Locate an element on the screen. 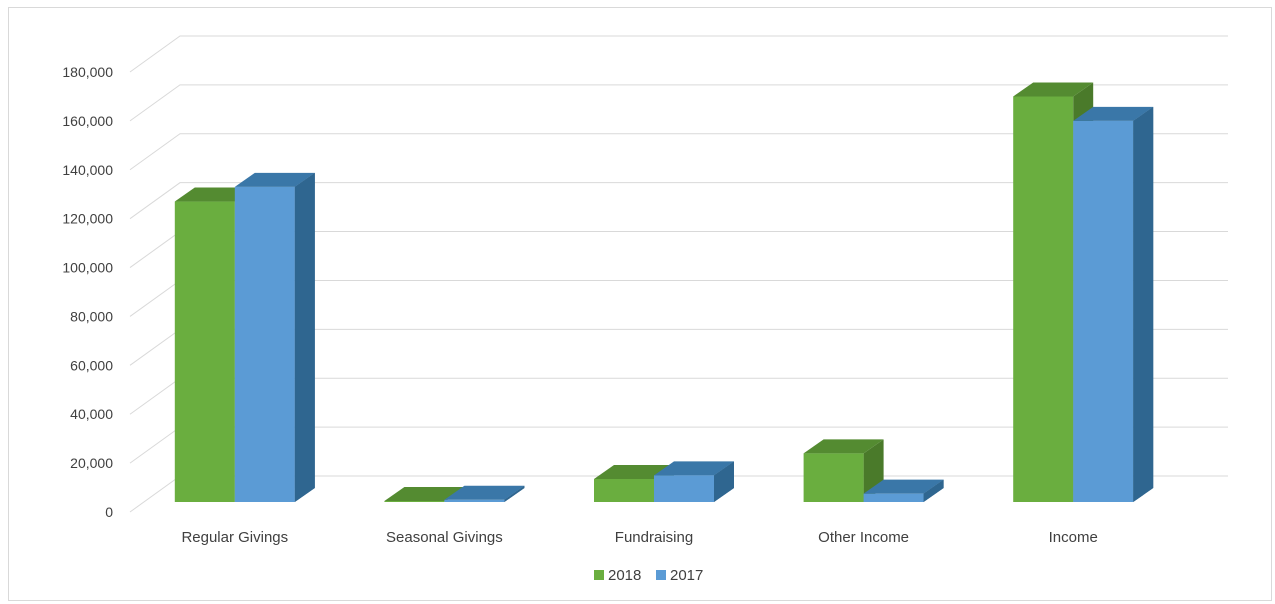 The height and width of the screenshot is (604, 1275). y-tick-label: 140,000 is located at coordinates (87, 170).